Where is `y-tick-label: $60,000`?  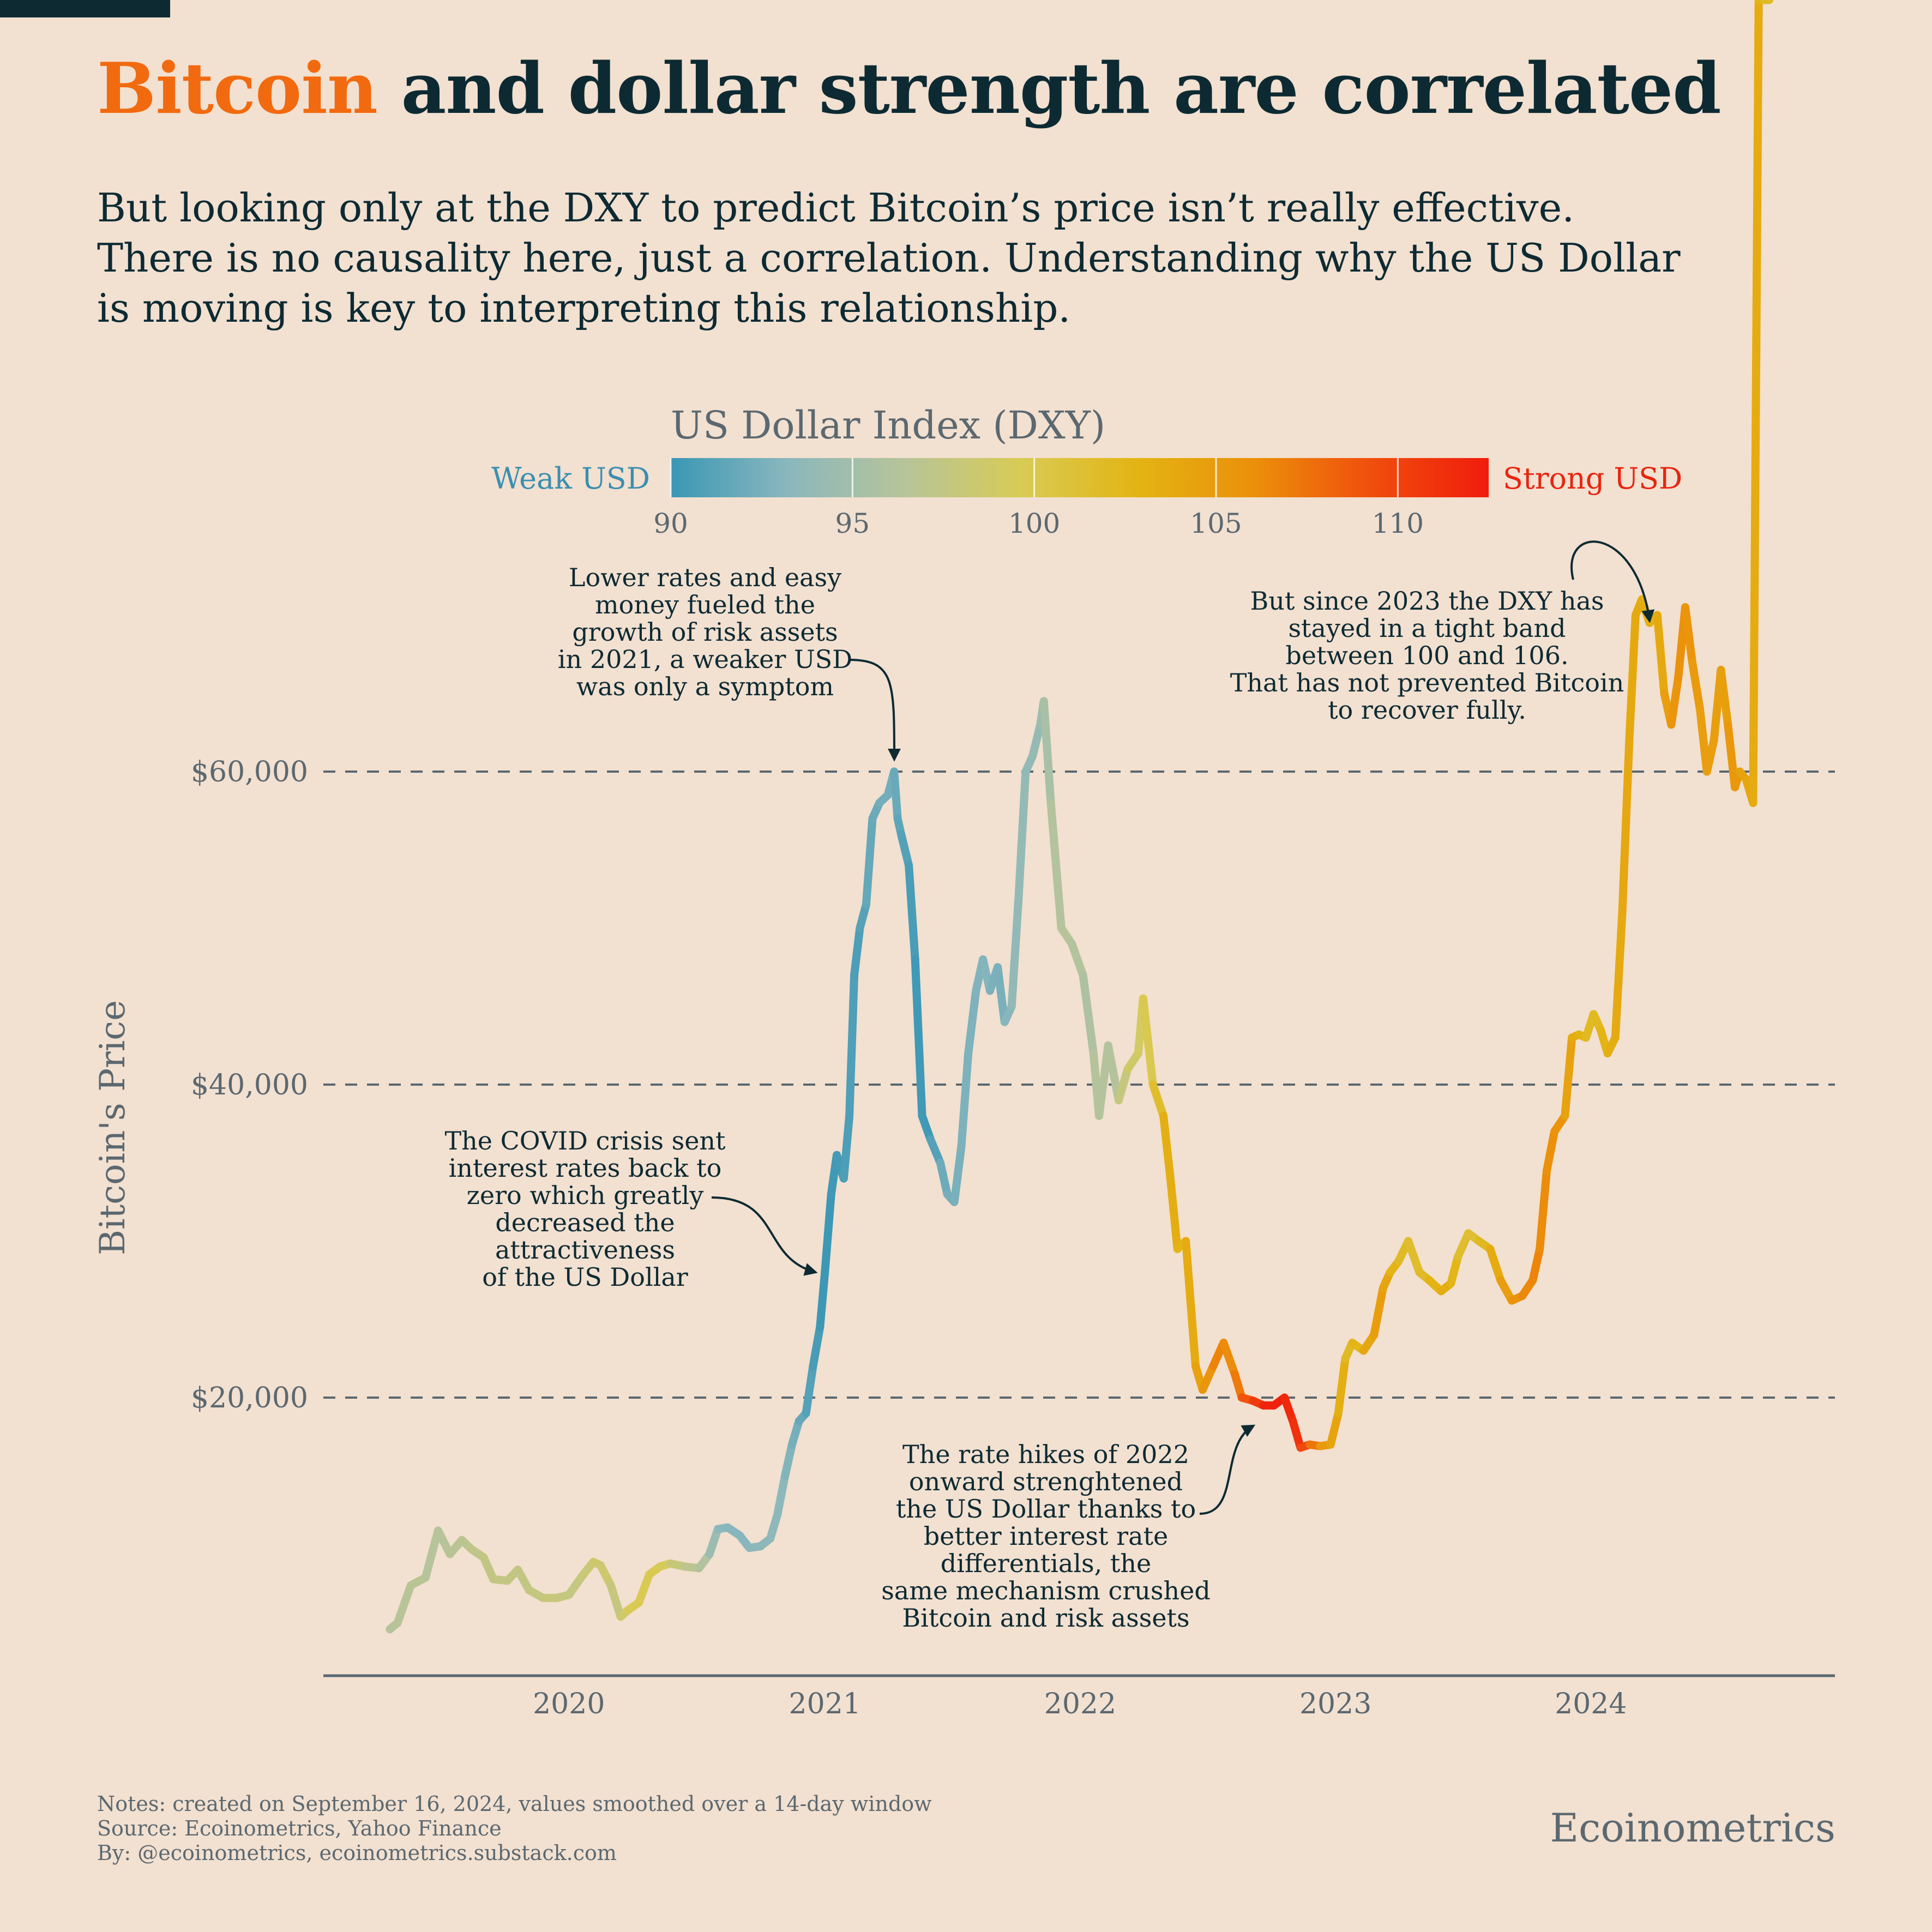
y-tick-label: $60,000 is located at coordinates (249, 772).